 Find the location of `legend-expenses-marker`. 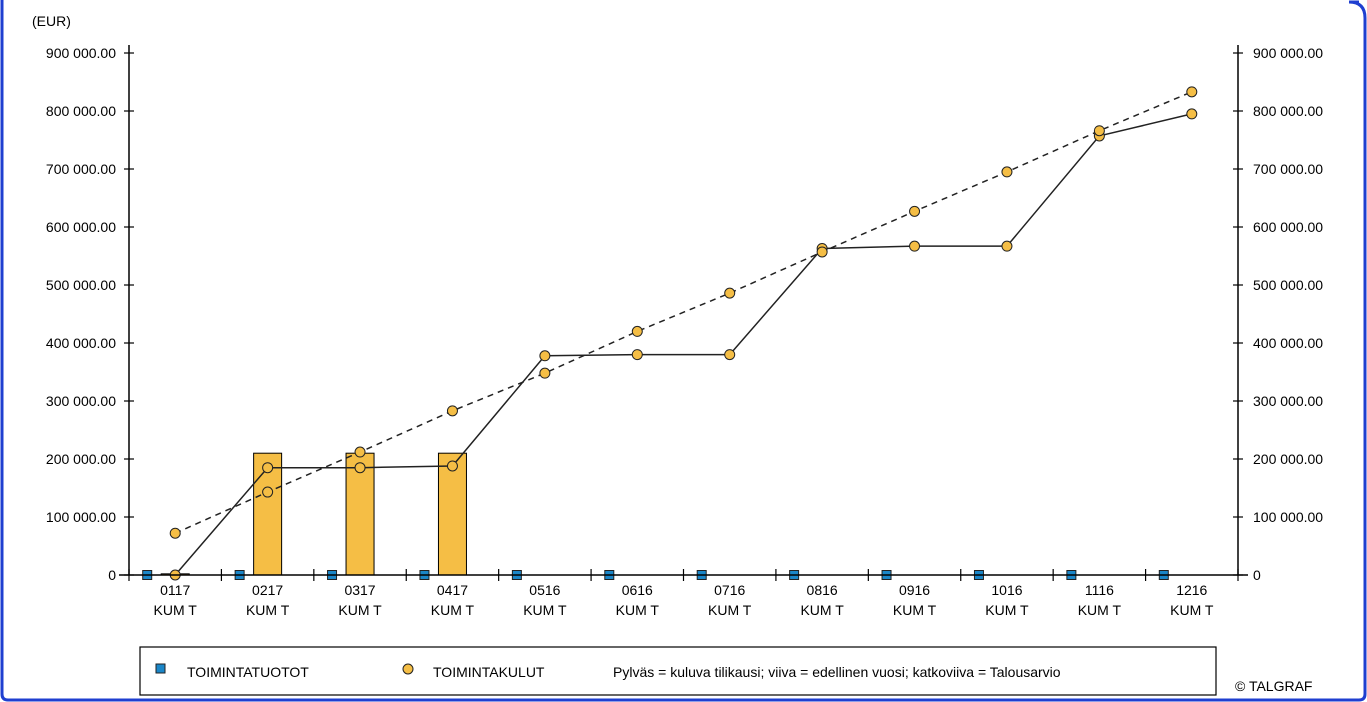

legend-expenses-marker is located at coordinates (408, 669).